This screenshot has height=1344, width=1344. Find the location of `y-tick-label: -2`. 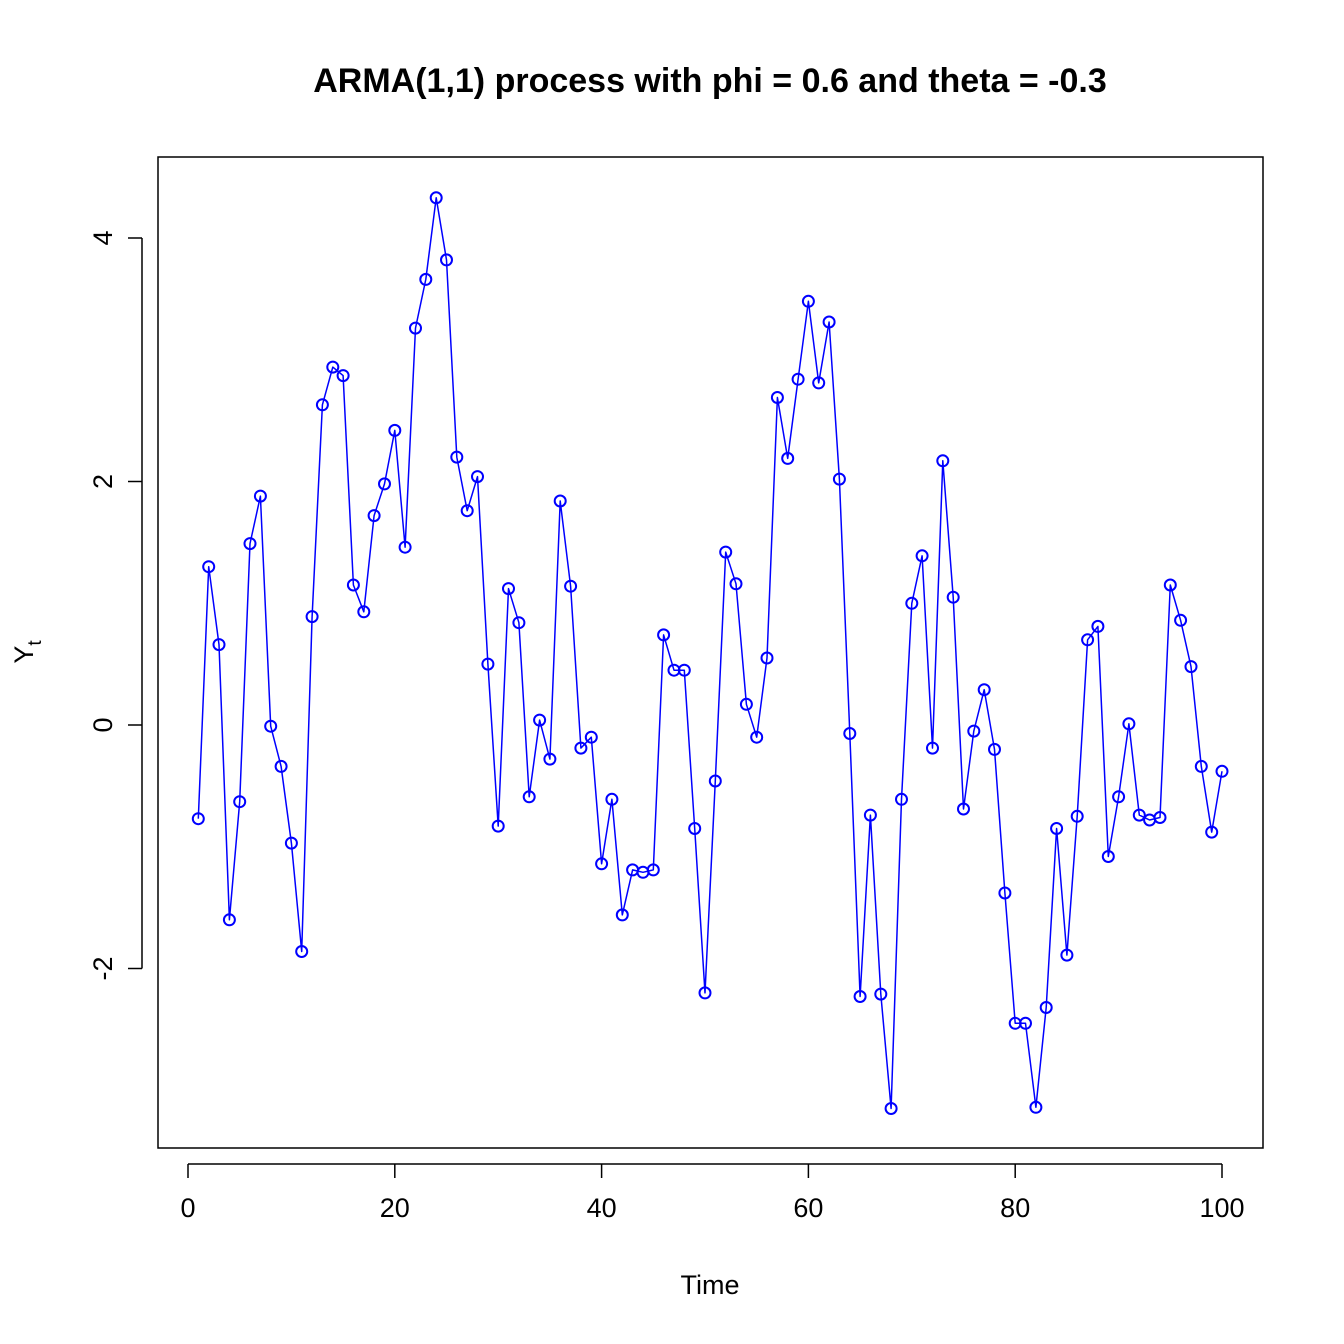

y-tick-label: -2 is located at coordinates (103, 968).